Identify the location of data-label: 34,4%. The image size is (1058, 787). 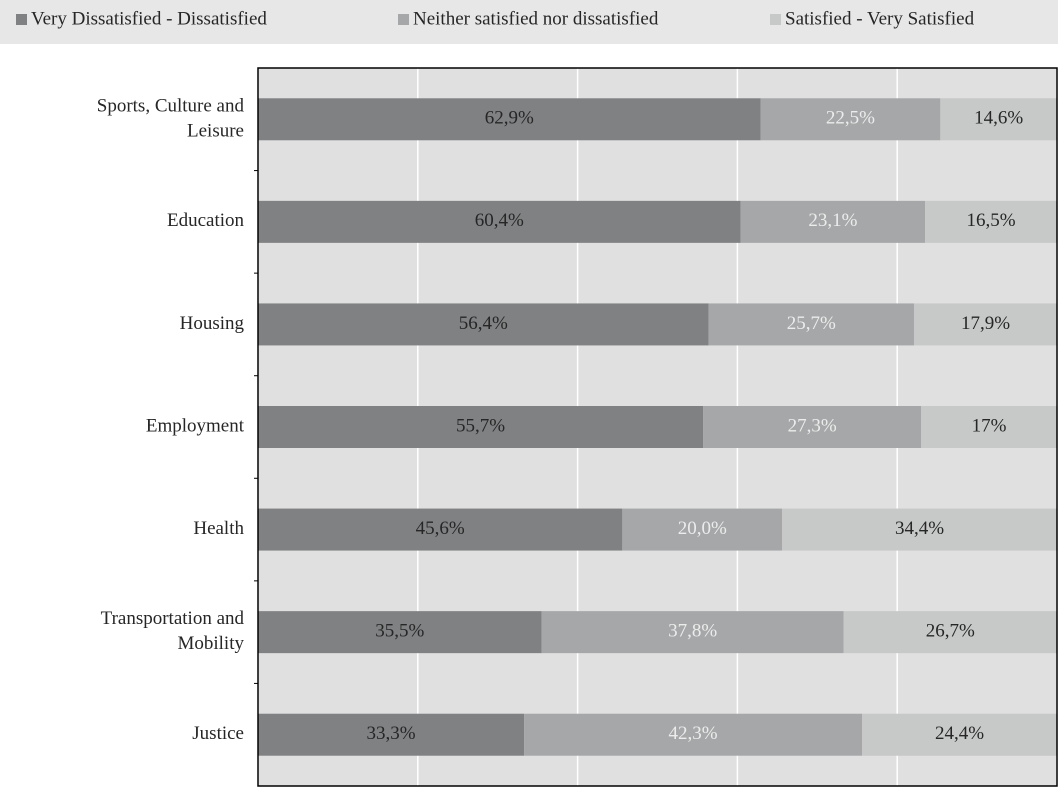
(919, 528).